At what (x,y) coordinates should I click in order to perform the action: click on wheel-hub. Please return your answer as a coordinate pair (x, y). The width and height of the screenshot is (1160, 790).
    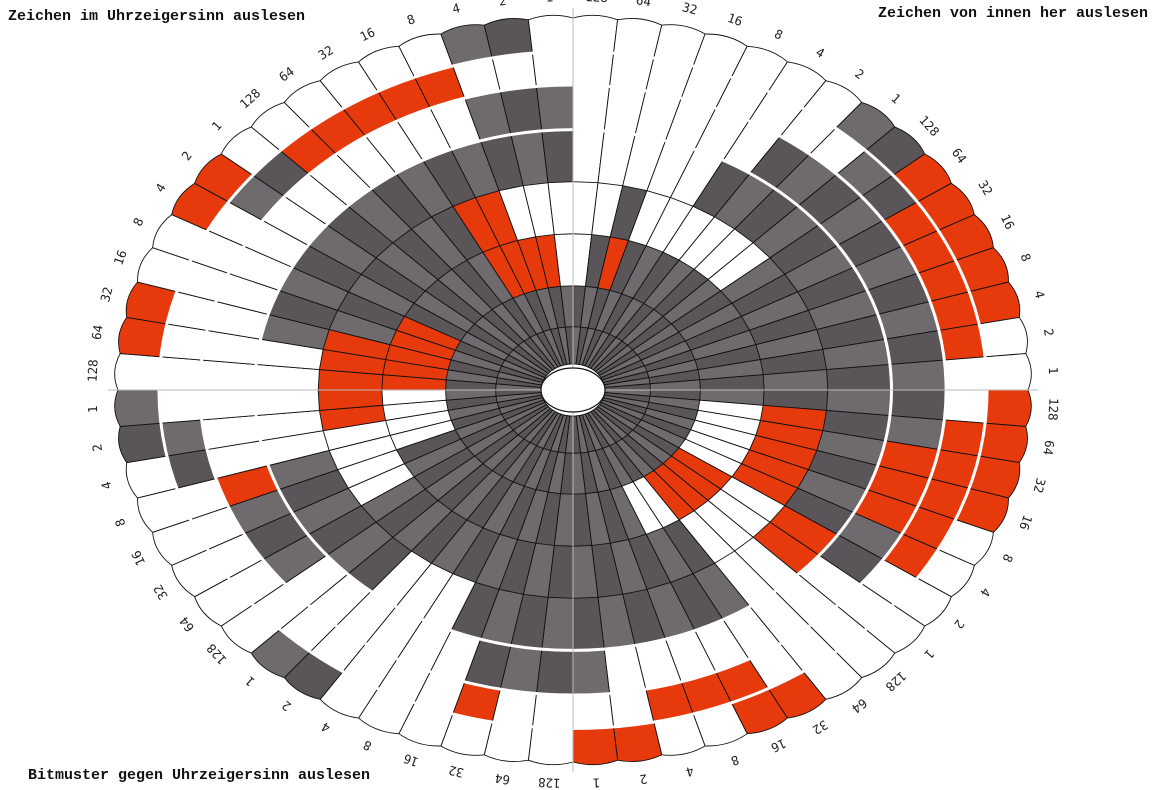
    Looking at the image, I should click on (573, 390).